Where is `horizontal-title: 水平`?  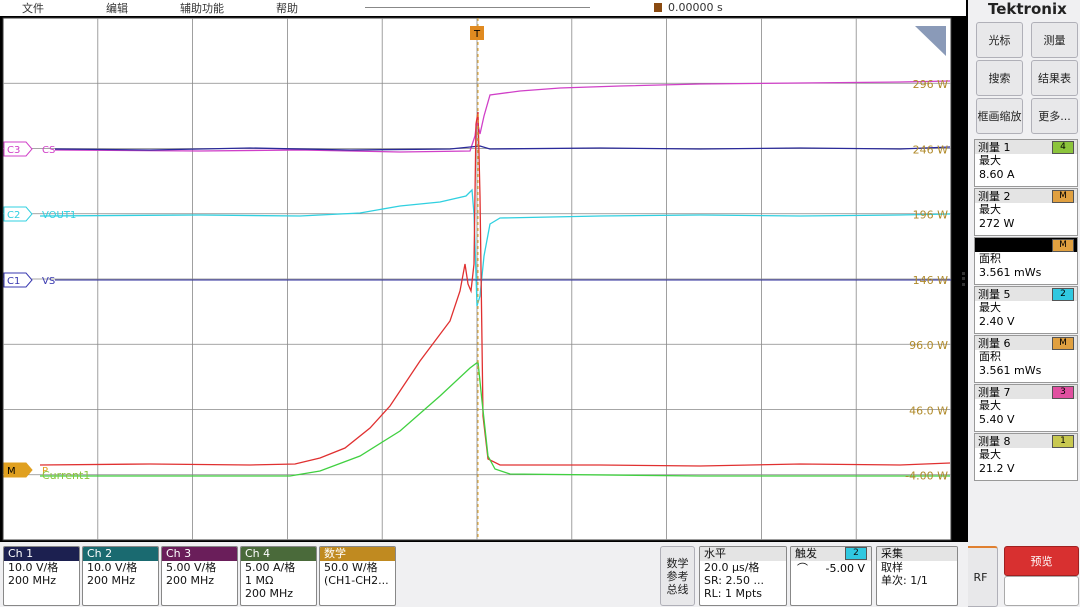
horizontal-title: 水平 is located at coordinates (743, 554).